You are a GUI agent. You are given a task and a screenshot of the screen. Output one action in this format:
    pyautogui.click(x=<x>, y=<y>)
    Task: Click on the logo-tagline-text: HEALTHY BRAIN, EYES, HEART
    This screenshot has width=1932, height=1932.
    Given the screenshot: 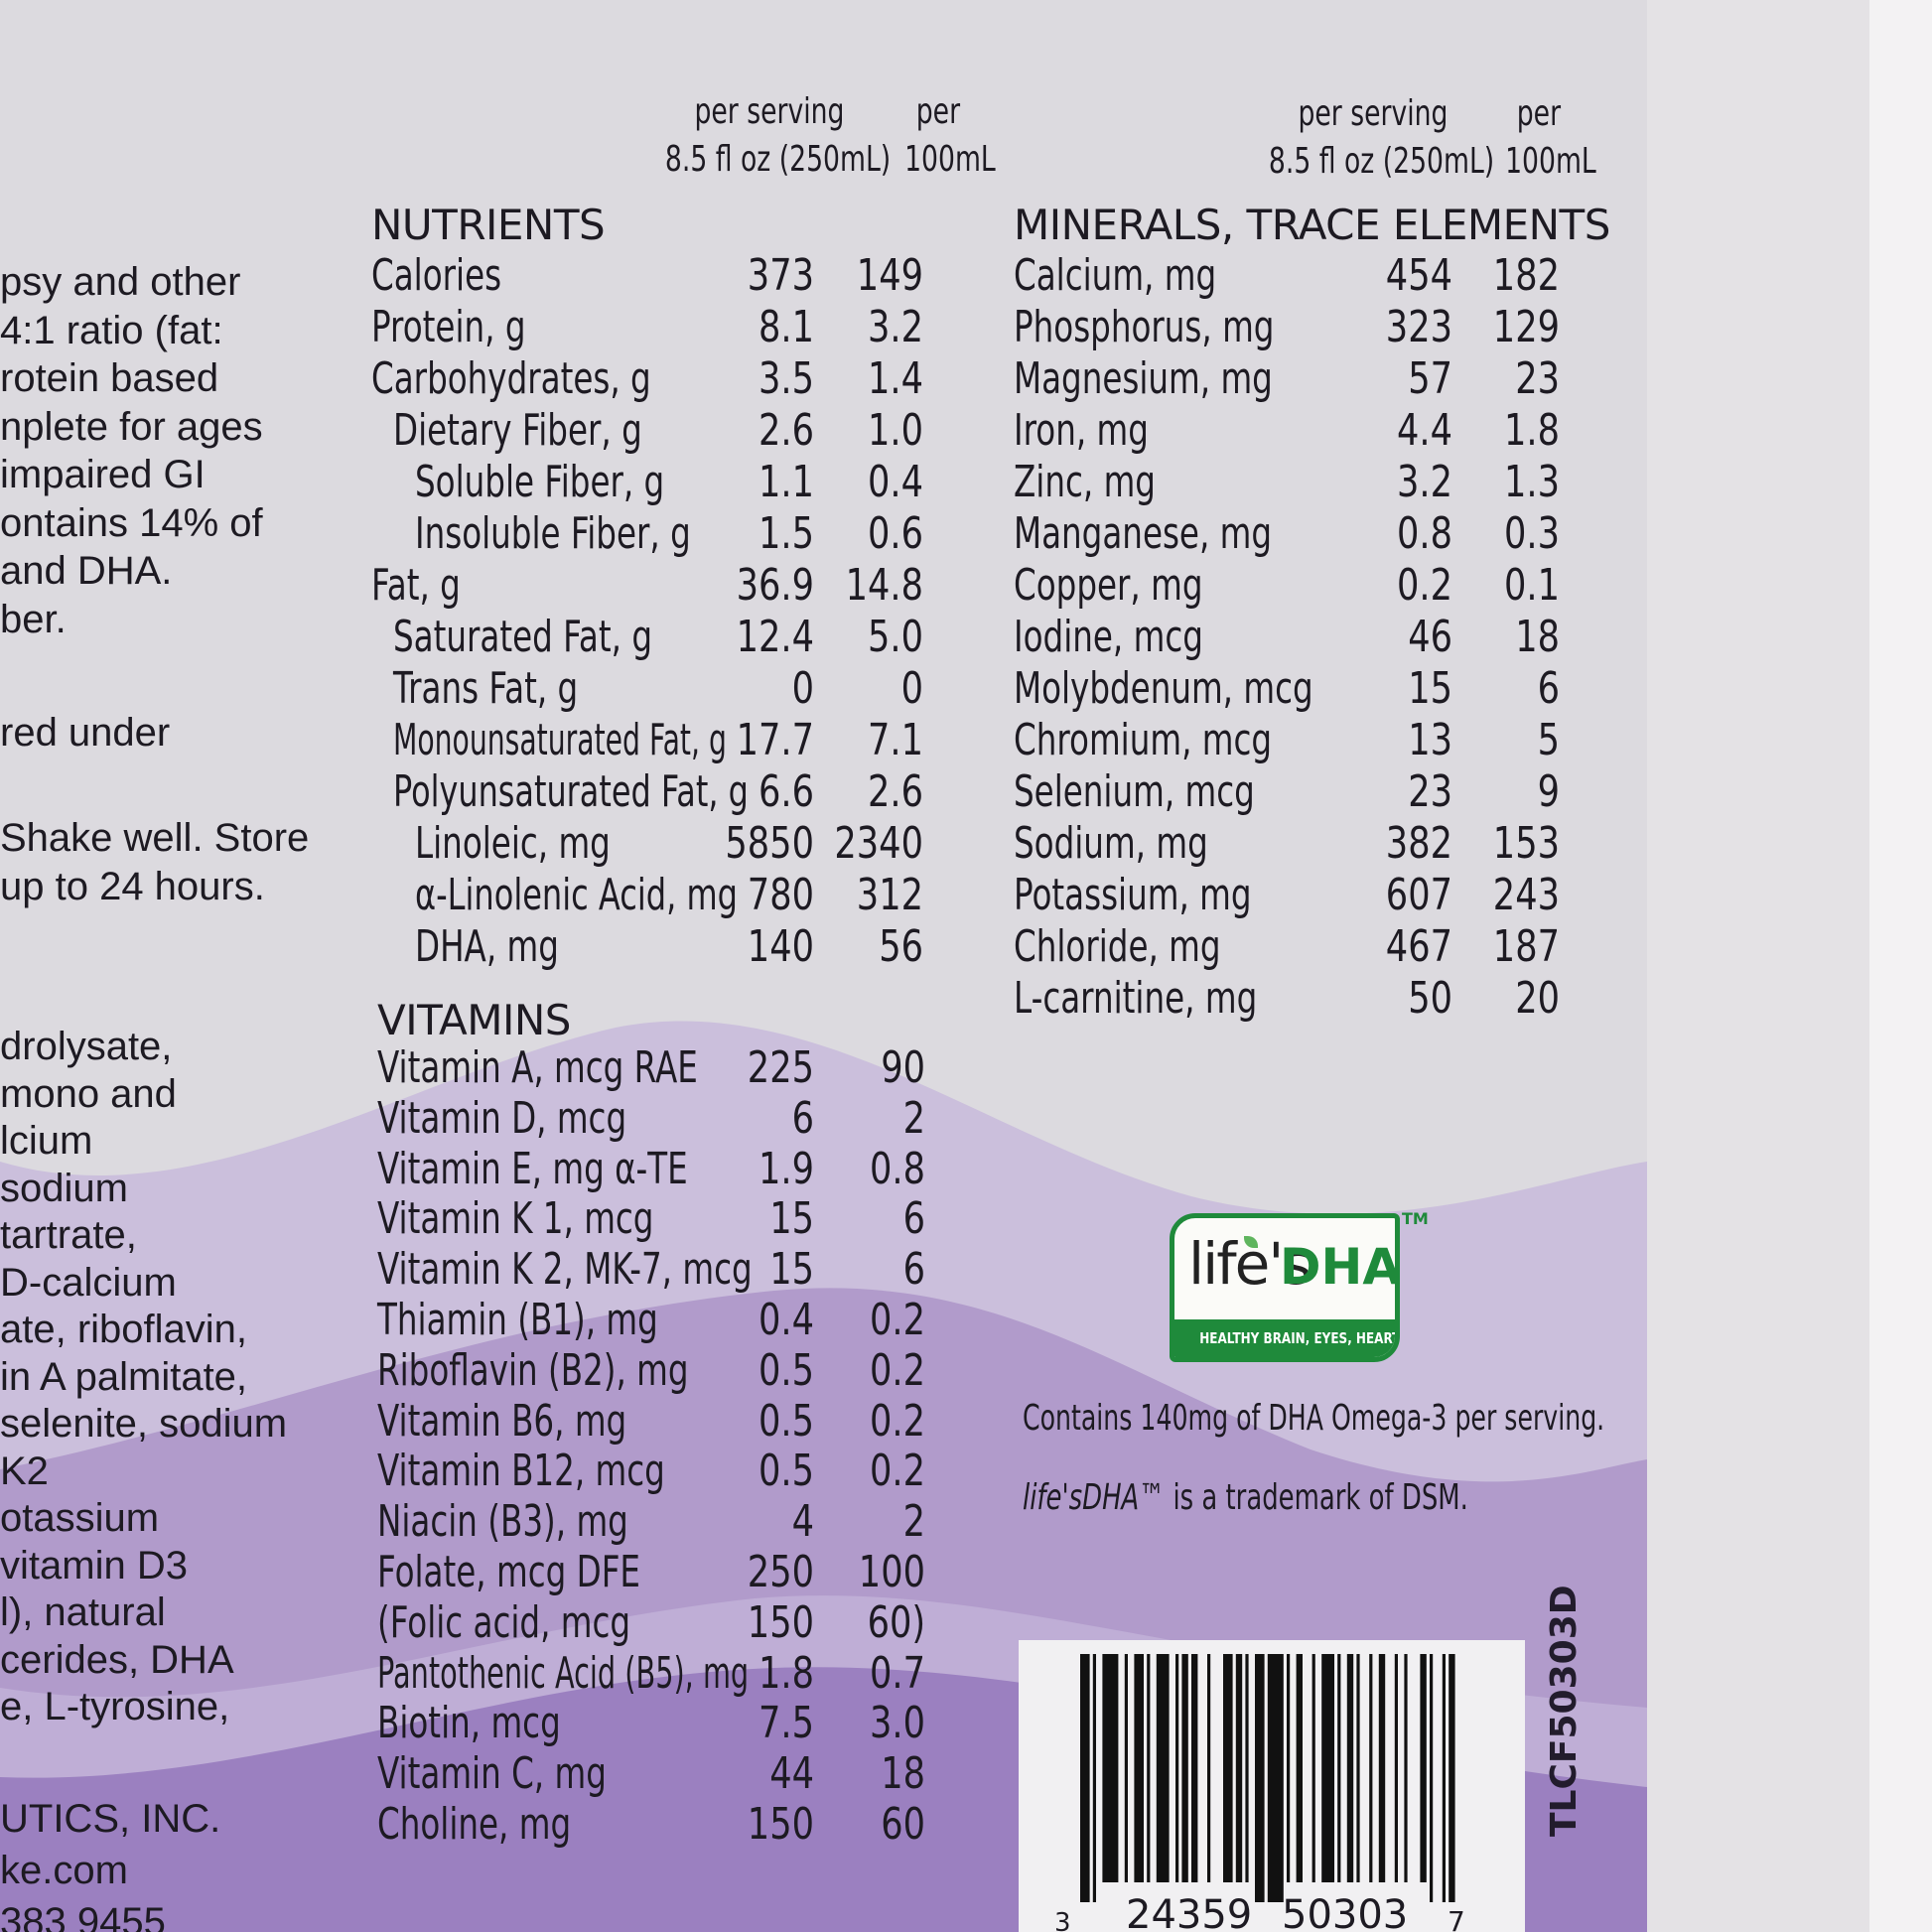 What is the action you would take?
    pyautogui.click(x=1300, y=1338)
    